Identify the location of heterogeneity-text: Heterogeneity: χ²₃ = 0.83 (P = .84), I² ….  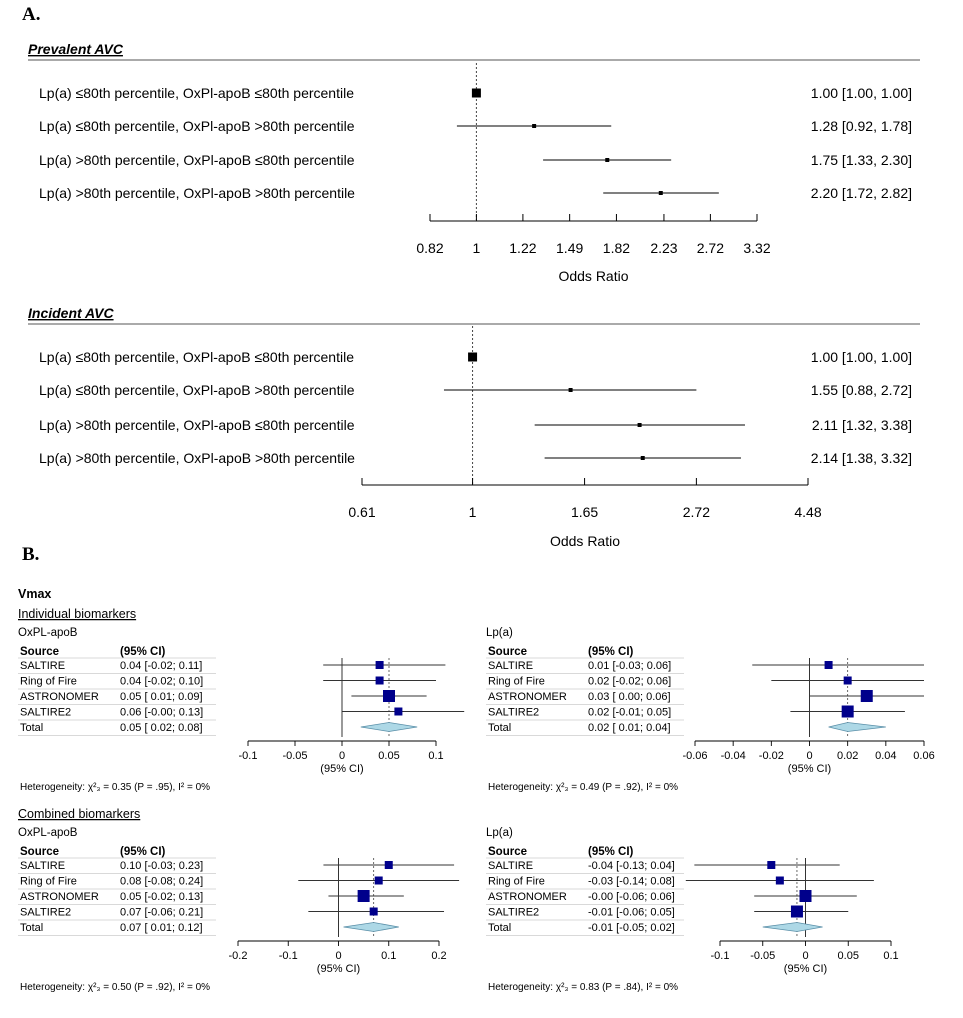
(583, 987).